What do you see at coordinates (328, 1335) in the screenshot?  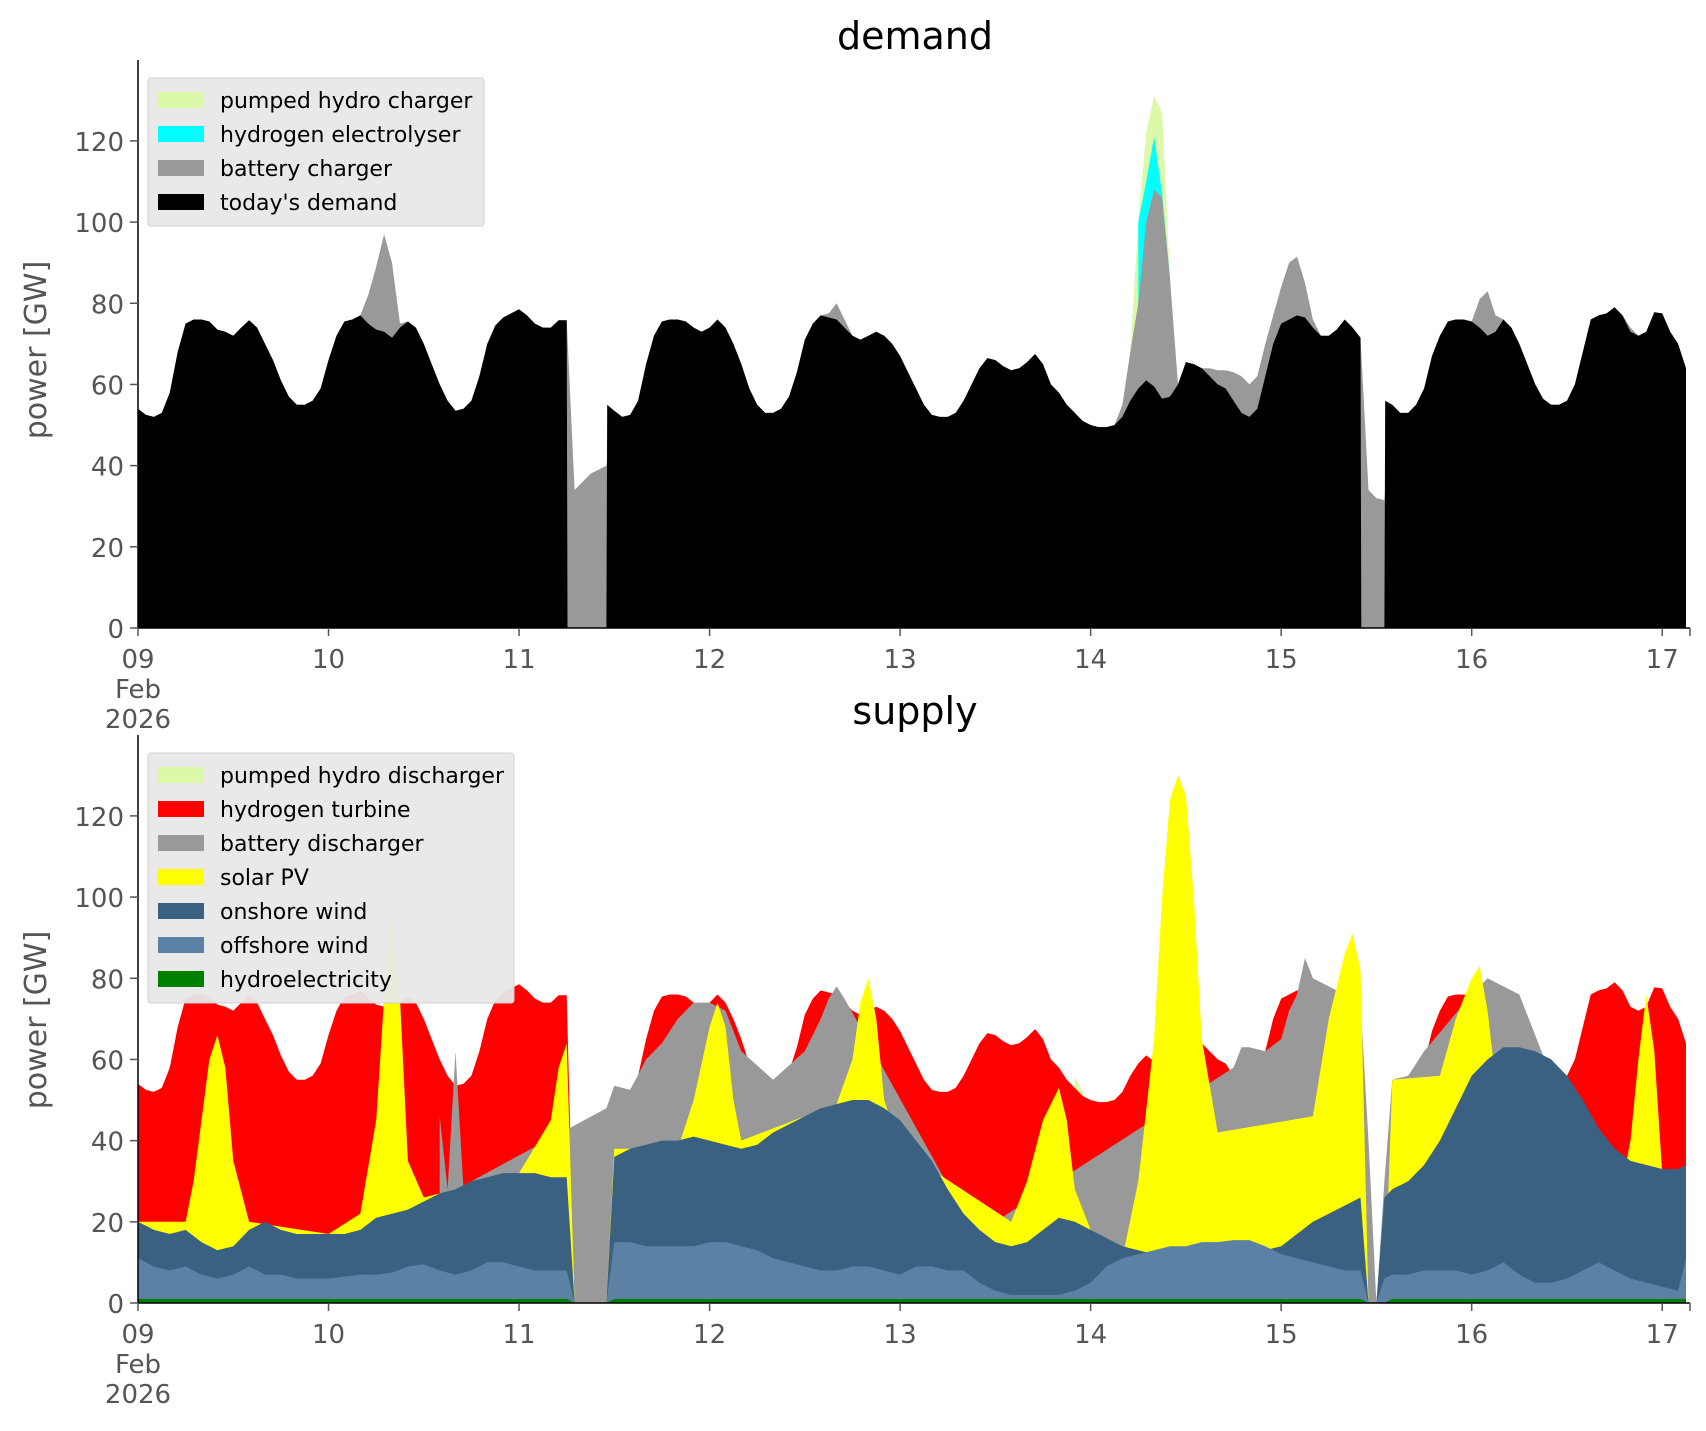 I see `supply-x-tick-label: 10` at bounding box center [328, 1335].